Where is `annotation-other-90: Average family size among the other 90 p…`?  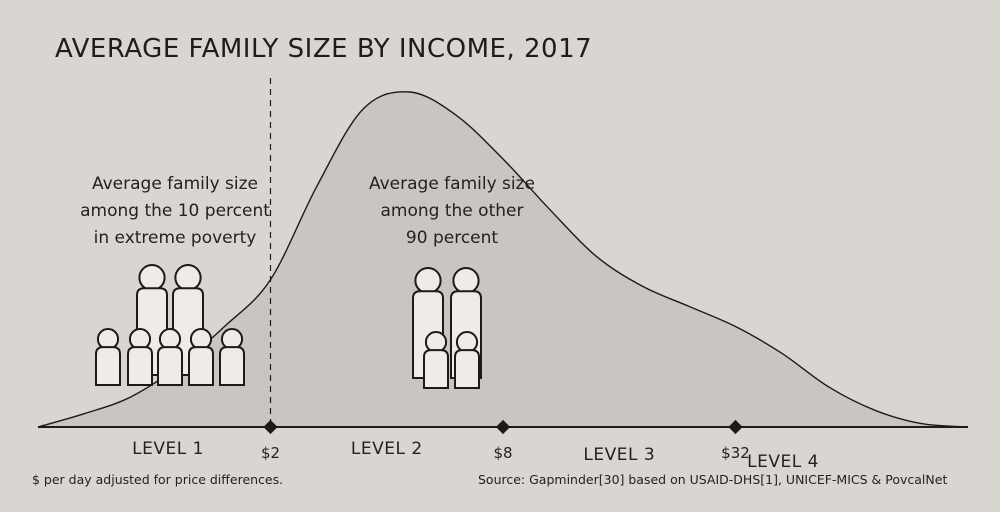 annotation-other-90: Average family size among the other 90 p… is located at coordinates (452, 281).